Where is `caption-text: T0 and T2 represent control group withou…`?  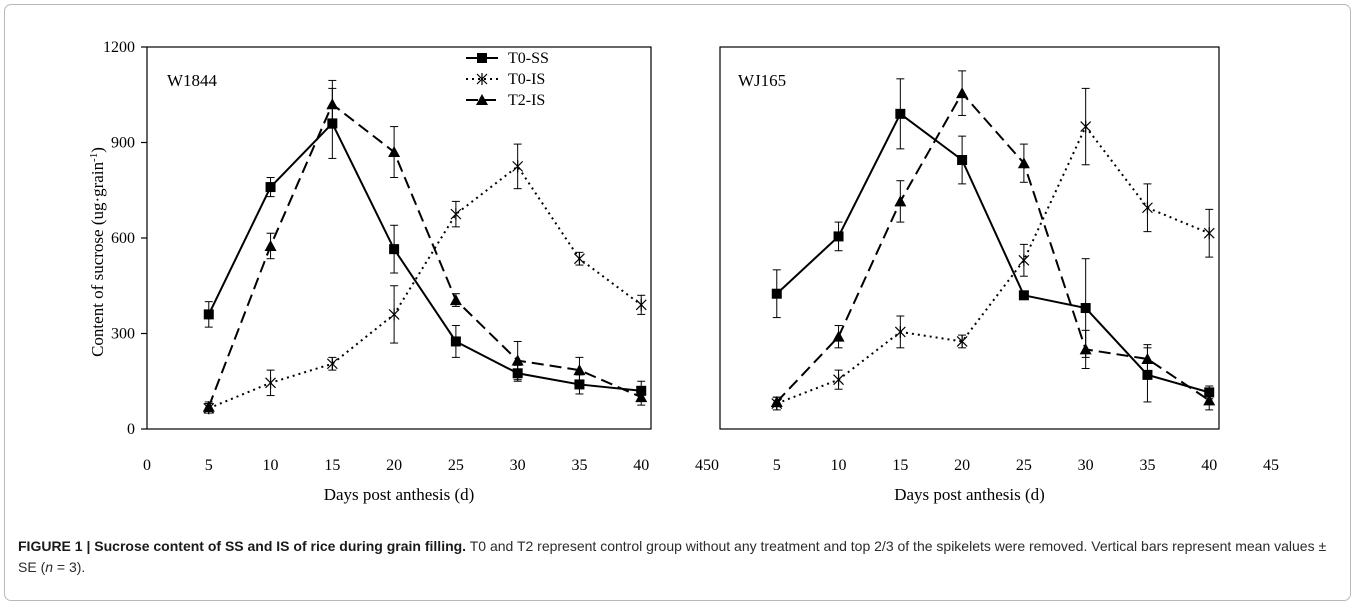
caption-text: T0 and T2 represent control group withou… is located at coordinates (672, 556).